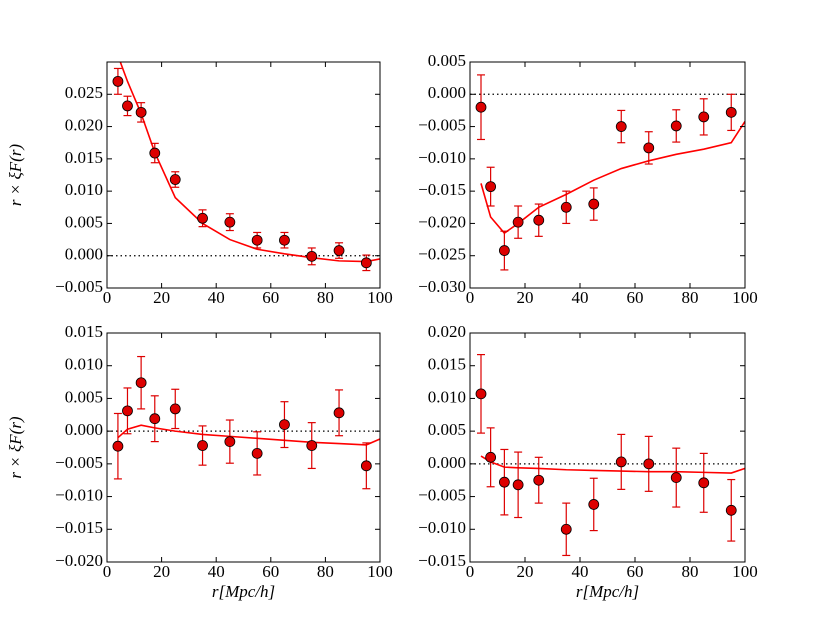 Image resolution: width=830 pixels, height=623 pixels. I want to click on y-tick-label: 0.025, so click(84, 92).